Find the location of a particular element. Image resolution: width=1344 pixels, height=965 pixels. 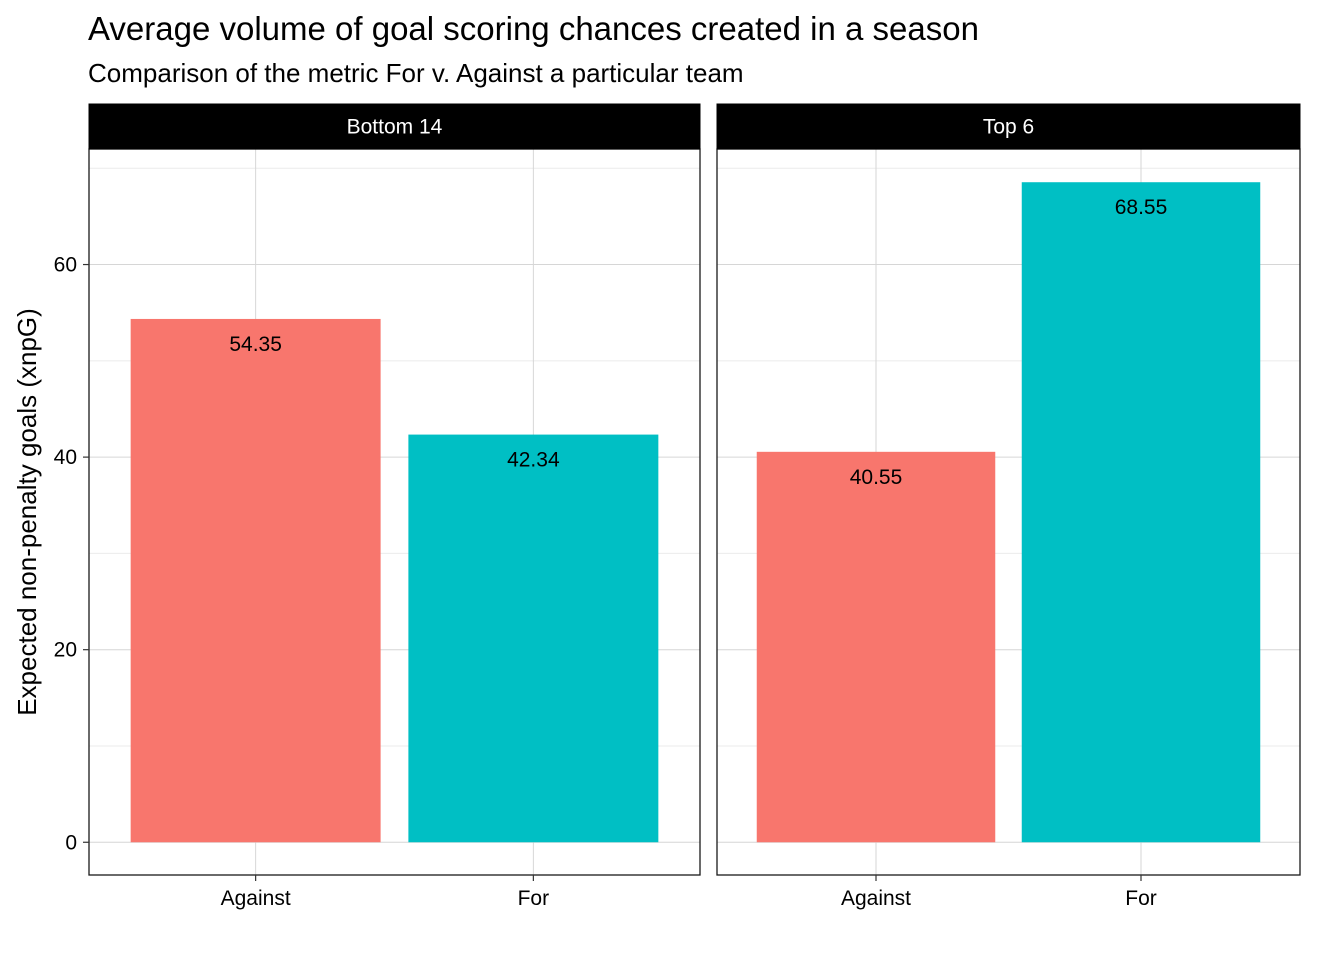

facet-strip-label: Top 6 is located at coordinates (1008, 127).